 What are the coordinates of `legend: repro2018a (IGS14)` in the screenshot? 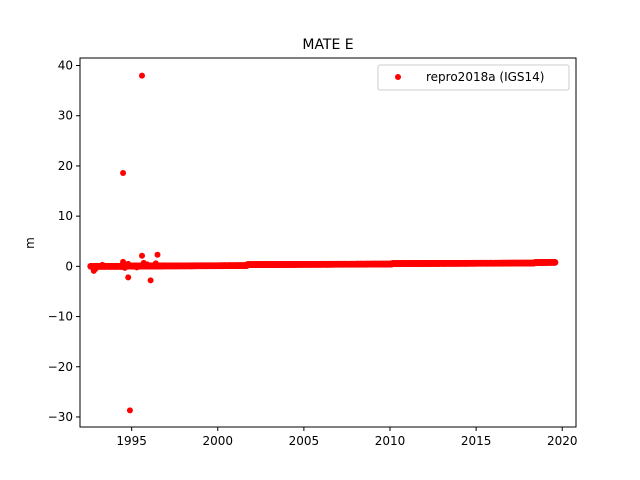 It's located at (473, 77).